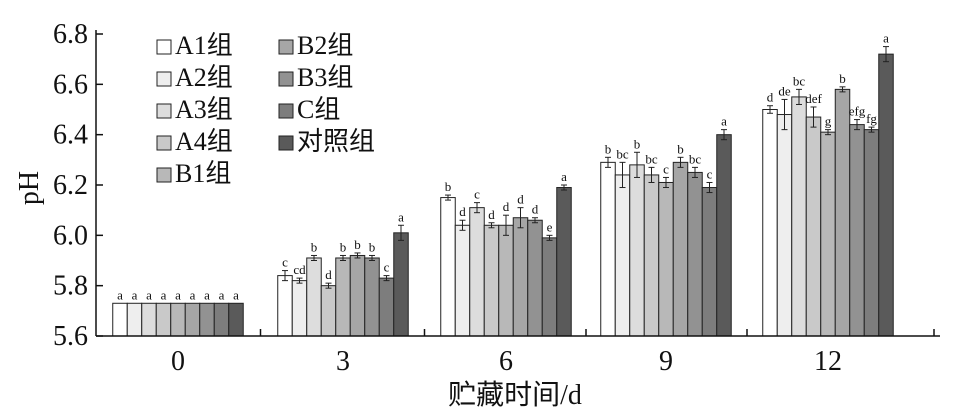 The width and height of the screenshot is (963, 414). I want to click on significance-label: def, so click(813, 98).